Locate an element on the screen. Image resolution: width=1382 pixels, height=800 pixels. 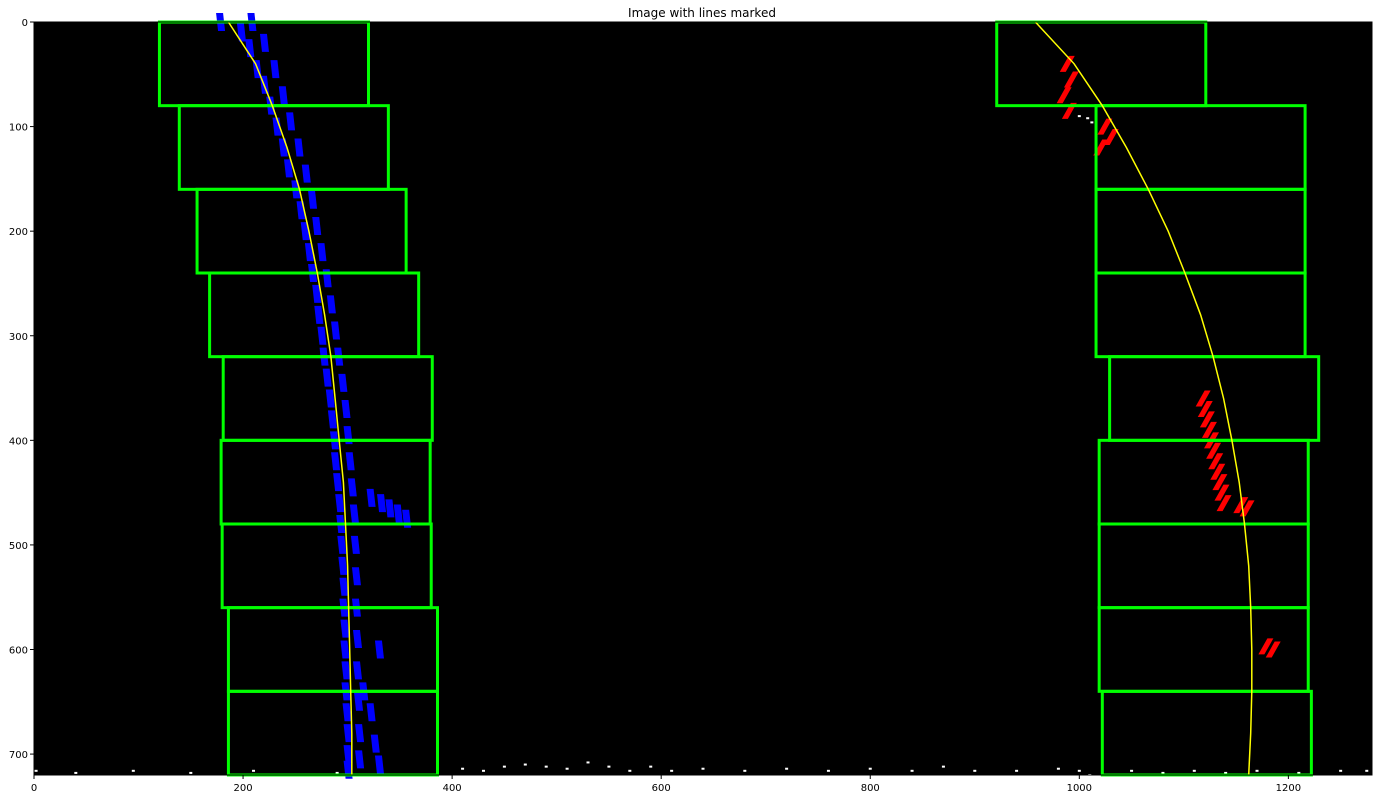
y-tick-label: 200 is located at coordinates (18, 232).